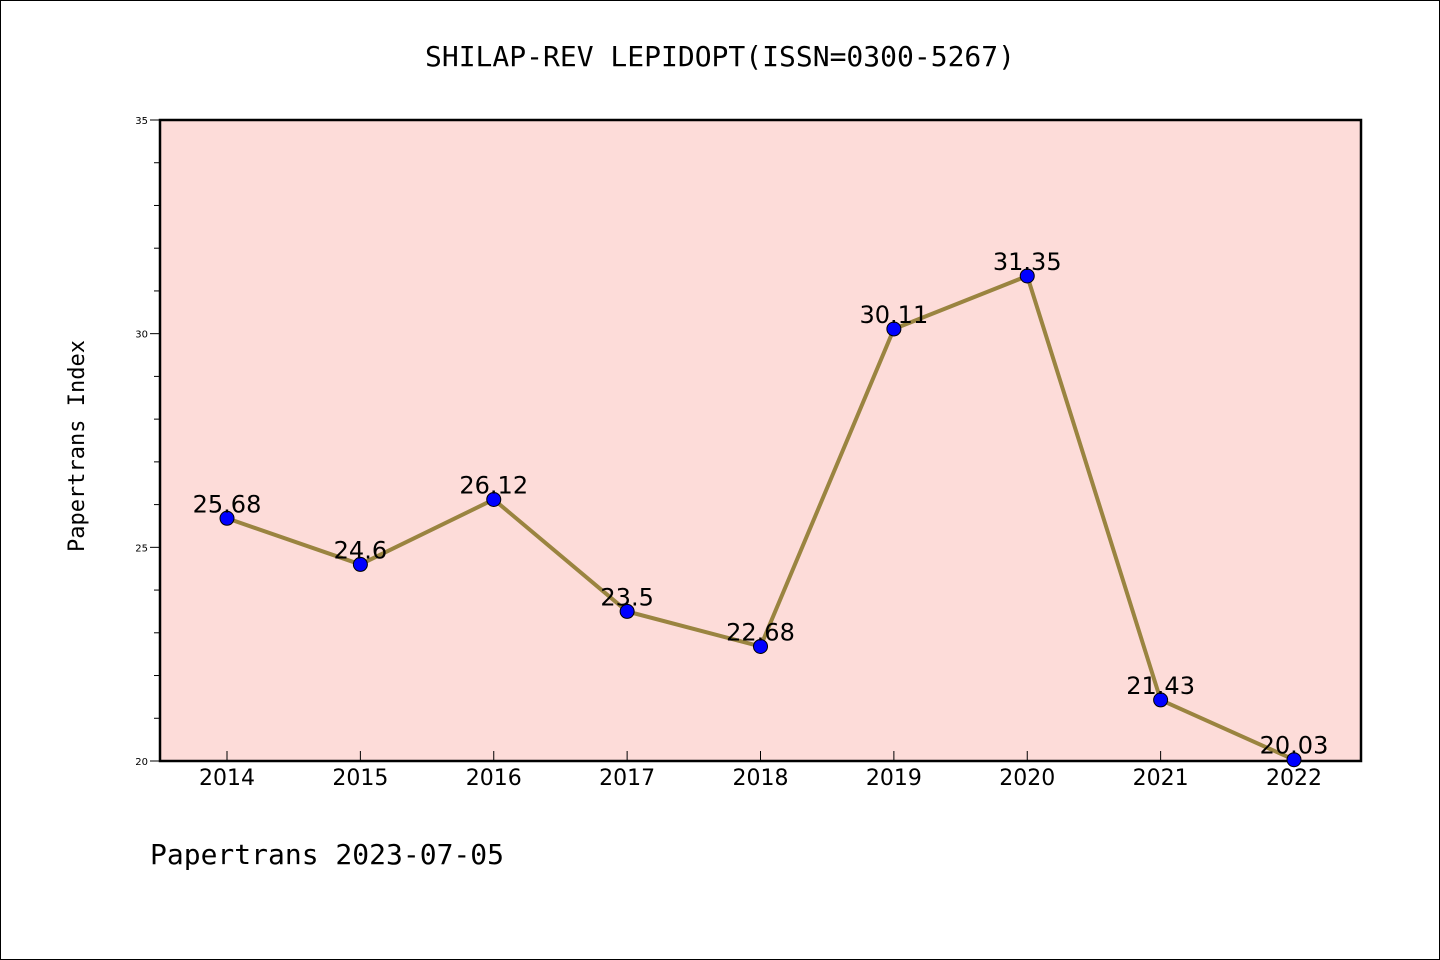 Image resolution: width=1440 pixels, height=960 pixels. What do you see at coordinates (360, 778) in the screenshot?
I see `x-tick-label: 2015` at bounding box center [360, 778].